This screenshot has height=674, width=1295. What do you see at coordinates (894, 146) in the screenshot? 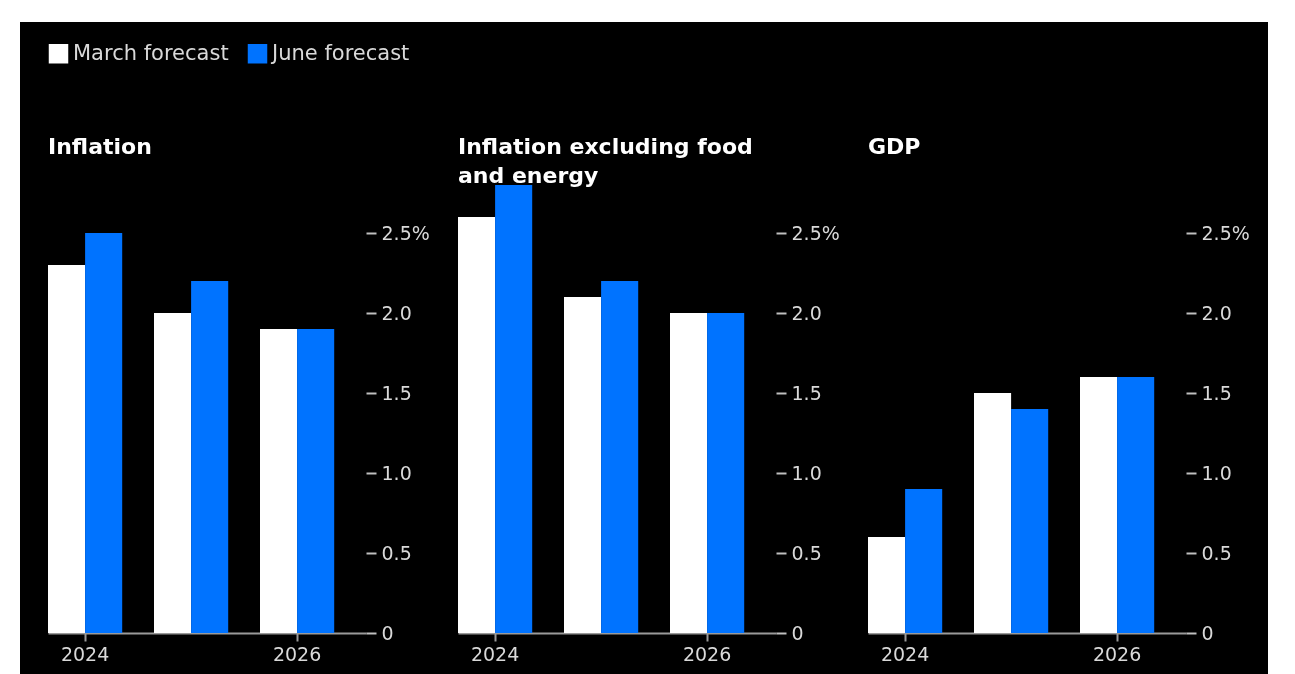
I see `chart-title: GDP` at bounding box center [894, 146].